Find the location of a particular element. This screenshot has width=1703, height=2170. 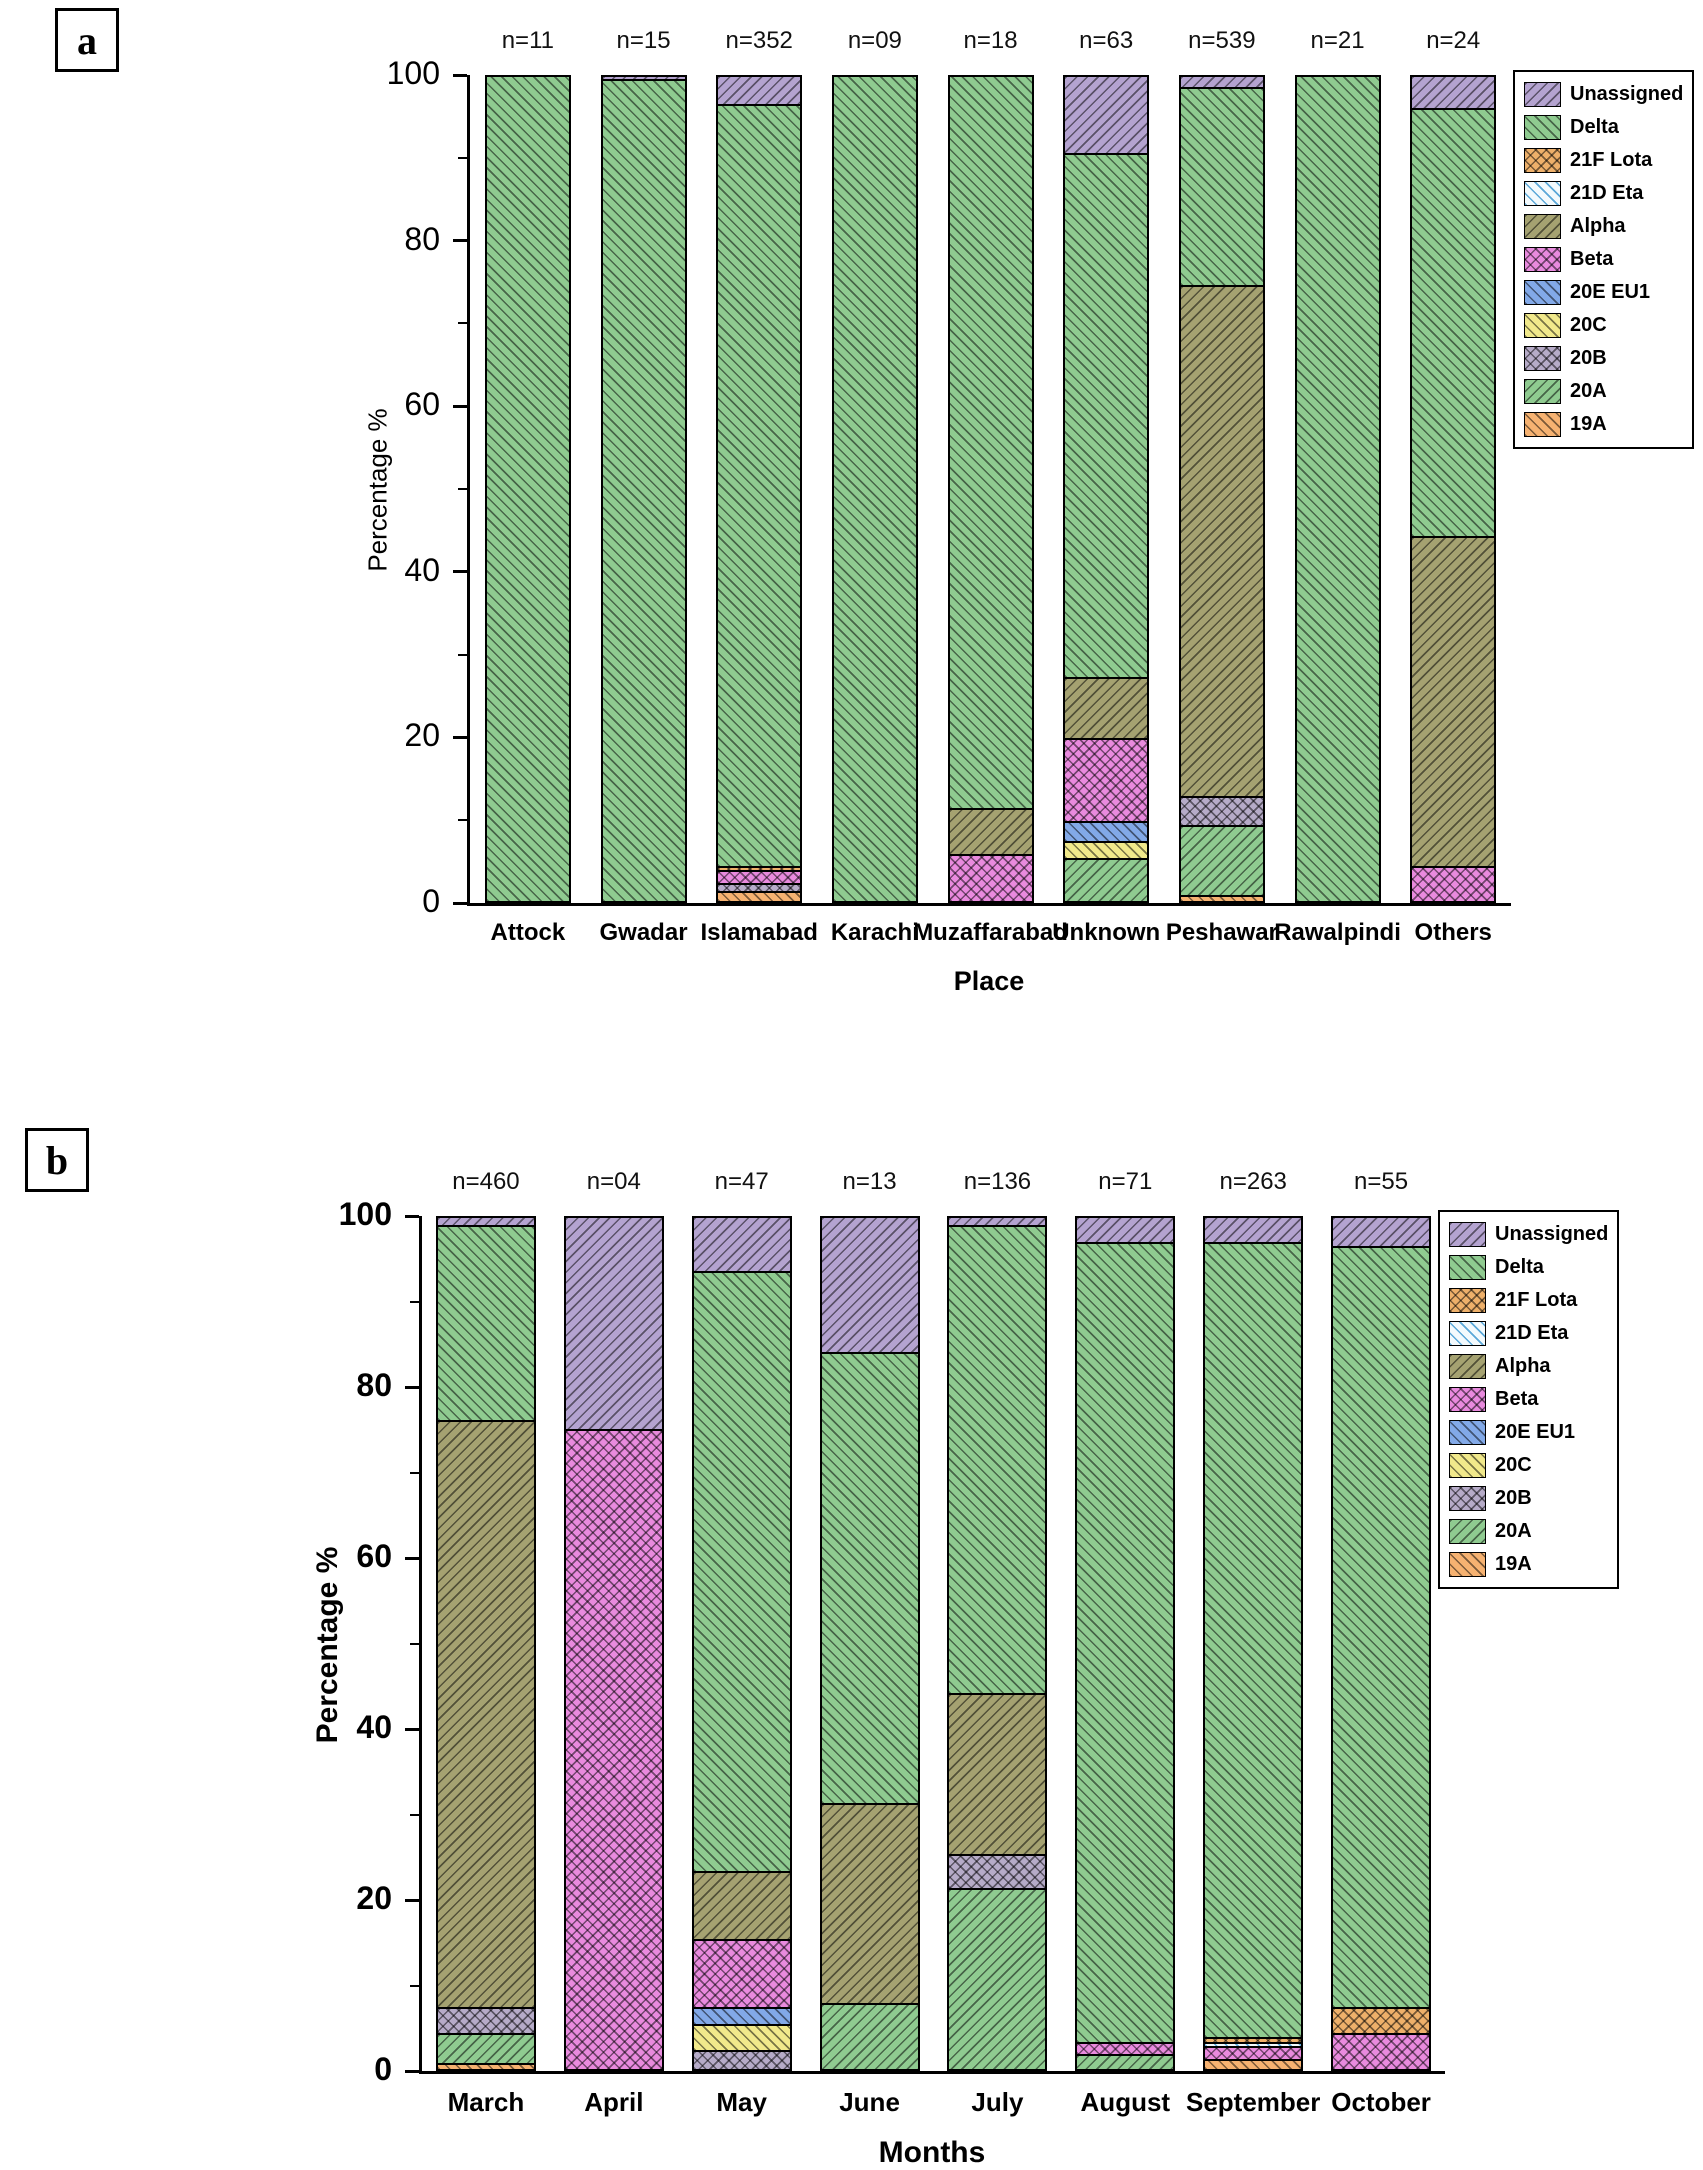

bar-segment-21d-eta is located at coordinates (1253, 2045).